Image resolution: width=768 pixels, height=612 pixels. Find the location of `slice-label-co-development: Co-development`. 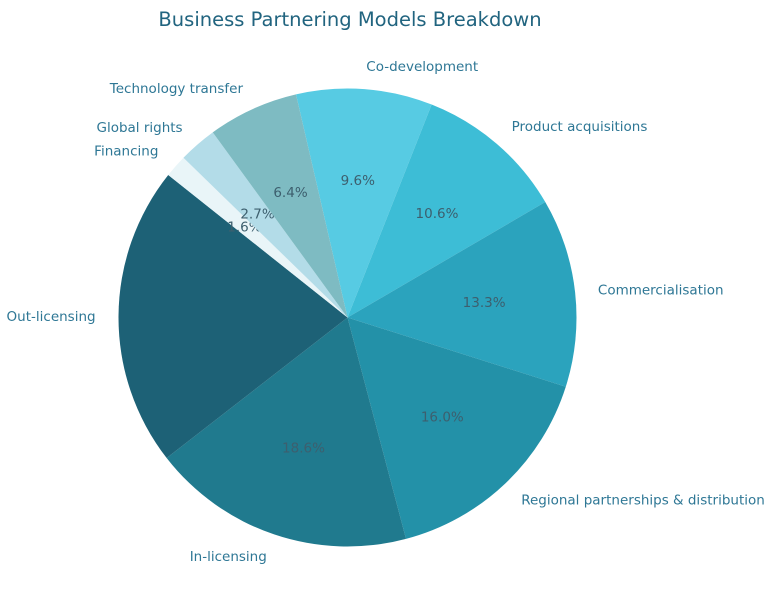

slice-label-co-development: Co-development is located at coordinates (422, 67).